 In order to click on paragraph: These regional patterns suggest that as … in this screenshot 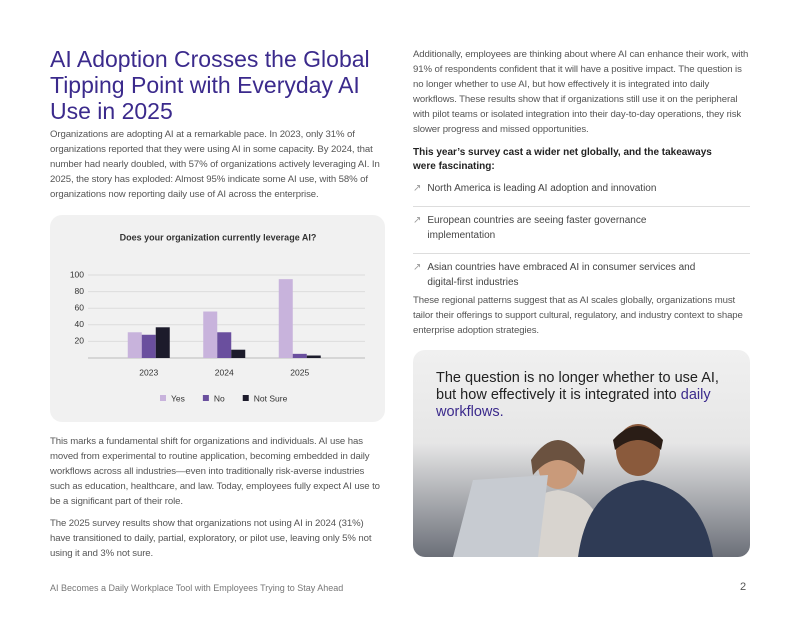, I will do `click(578, 315)`.